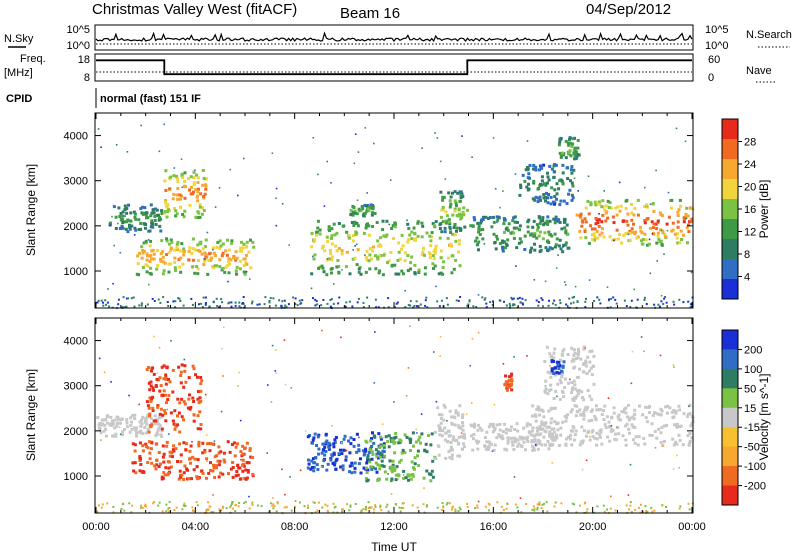  Describe the element at coordinates (730, 249) in the screenshot. I see `colorbar-swatch` at that location.